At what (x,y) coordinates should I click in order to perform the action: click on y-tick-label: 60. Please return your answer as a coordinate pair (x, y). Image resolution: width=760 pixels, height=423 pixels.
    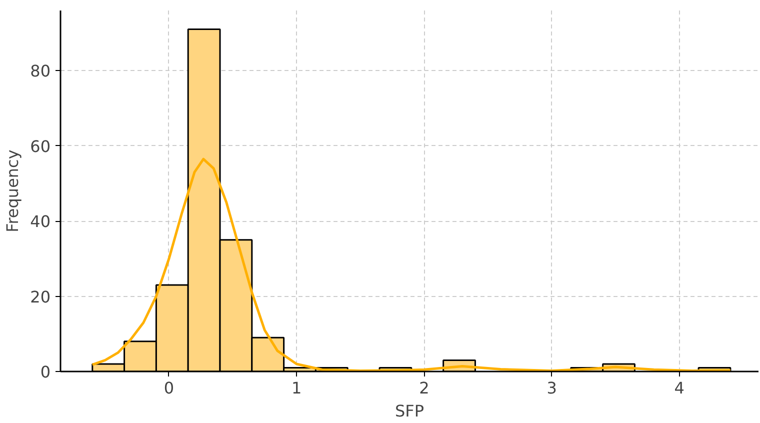
    Looking at the image, I should click on (40, 146).